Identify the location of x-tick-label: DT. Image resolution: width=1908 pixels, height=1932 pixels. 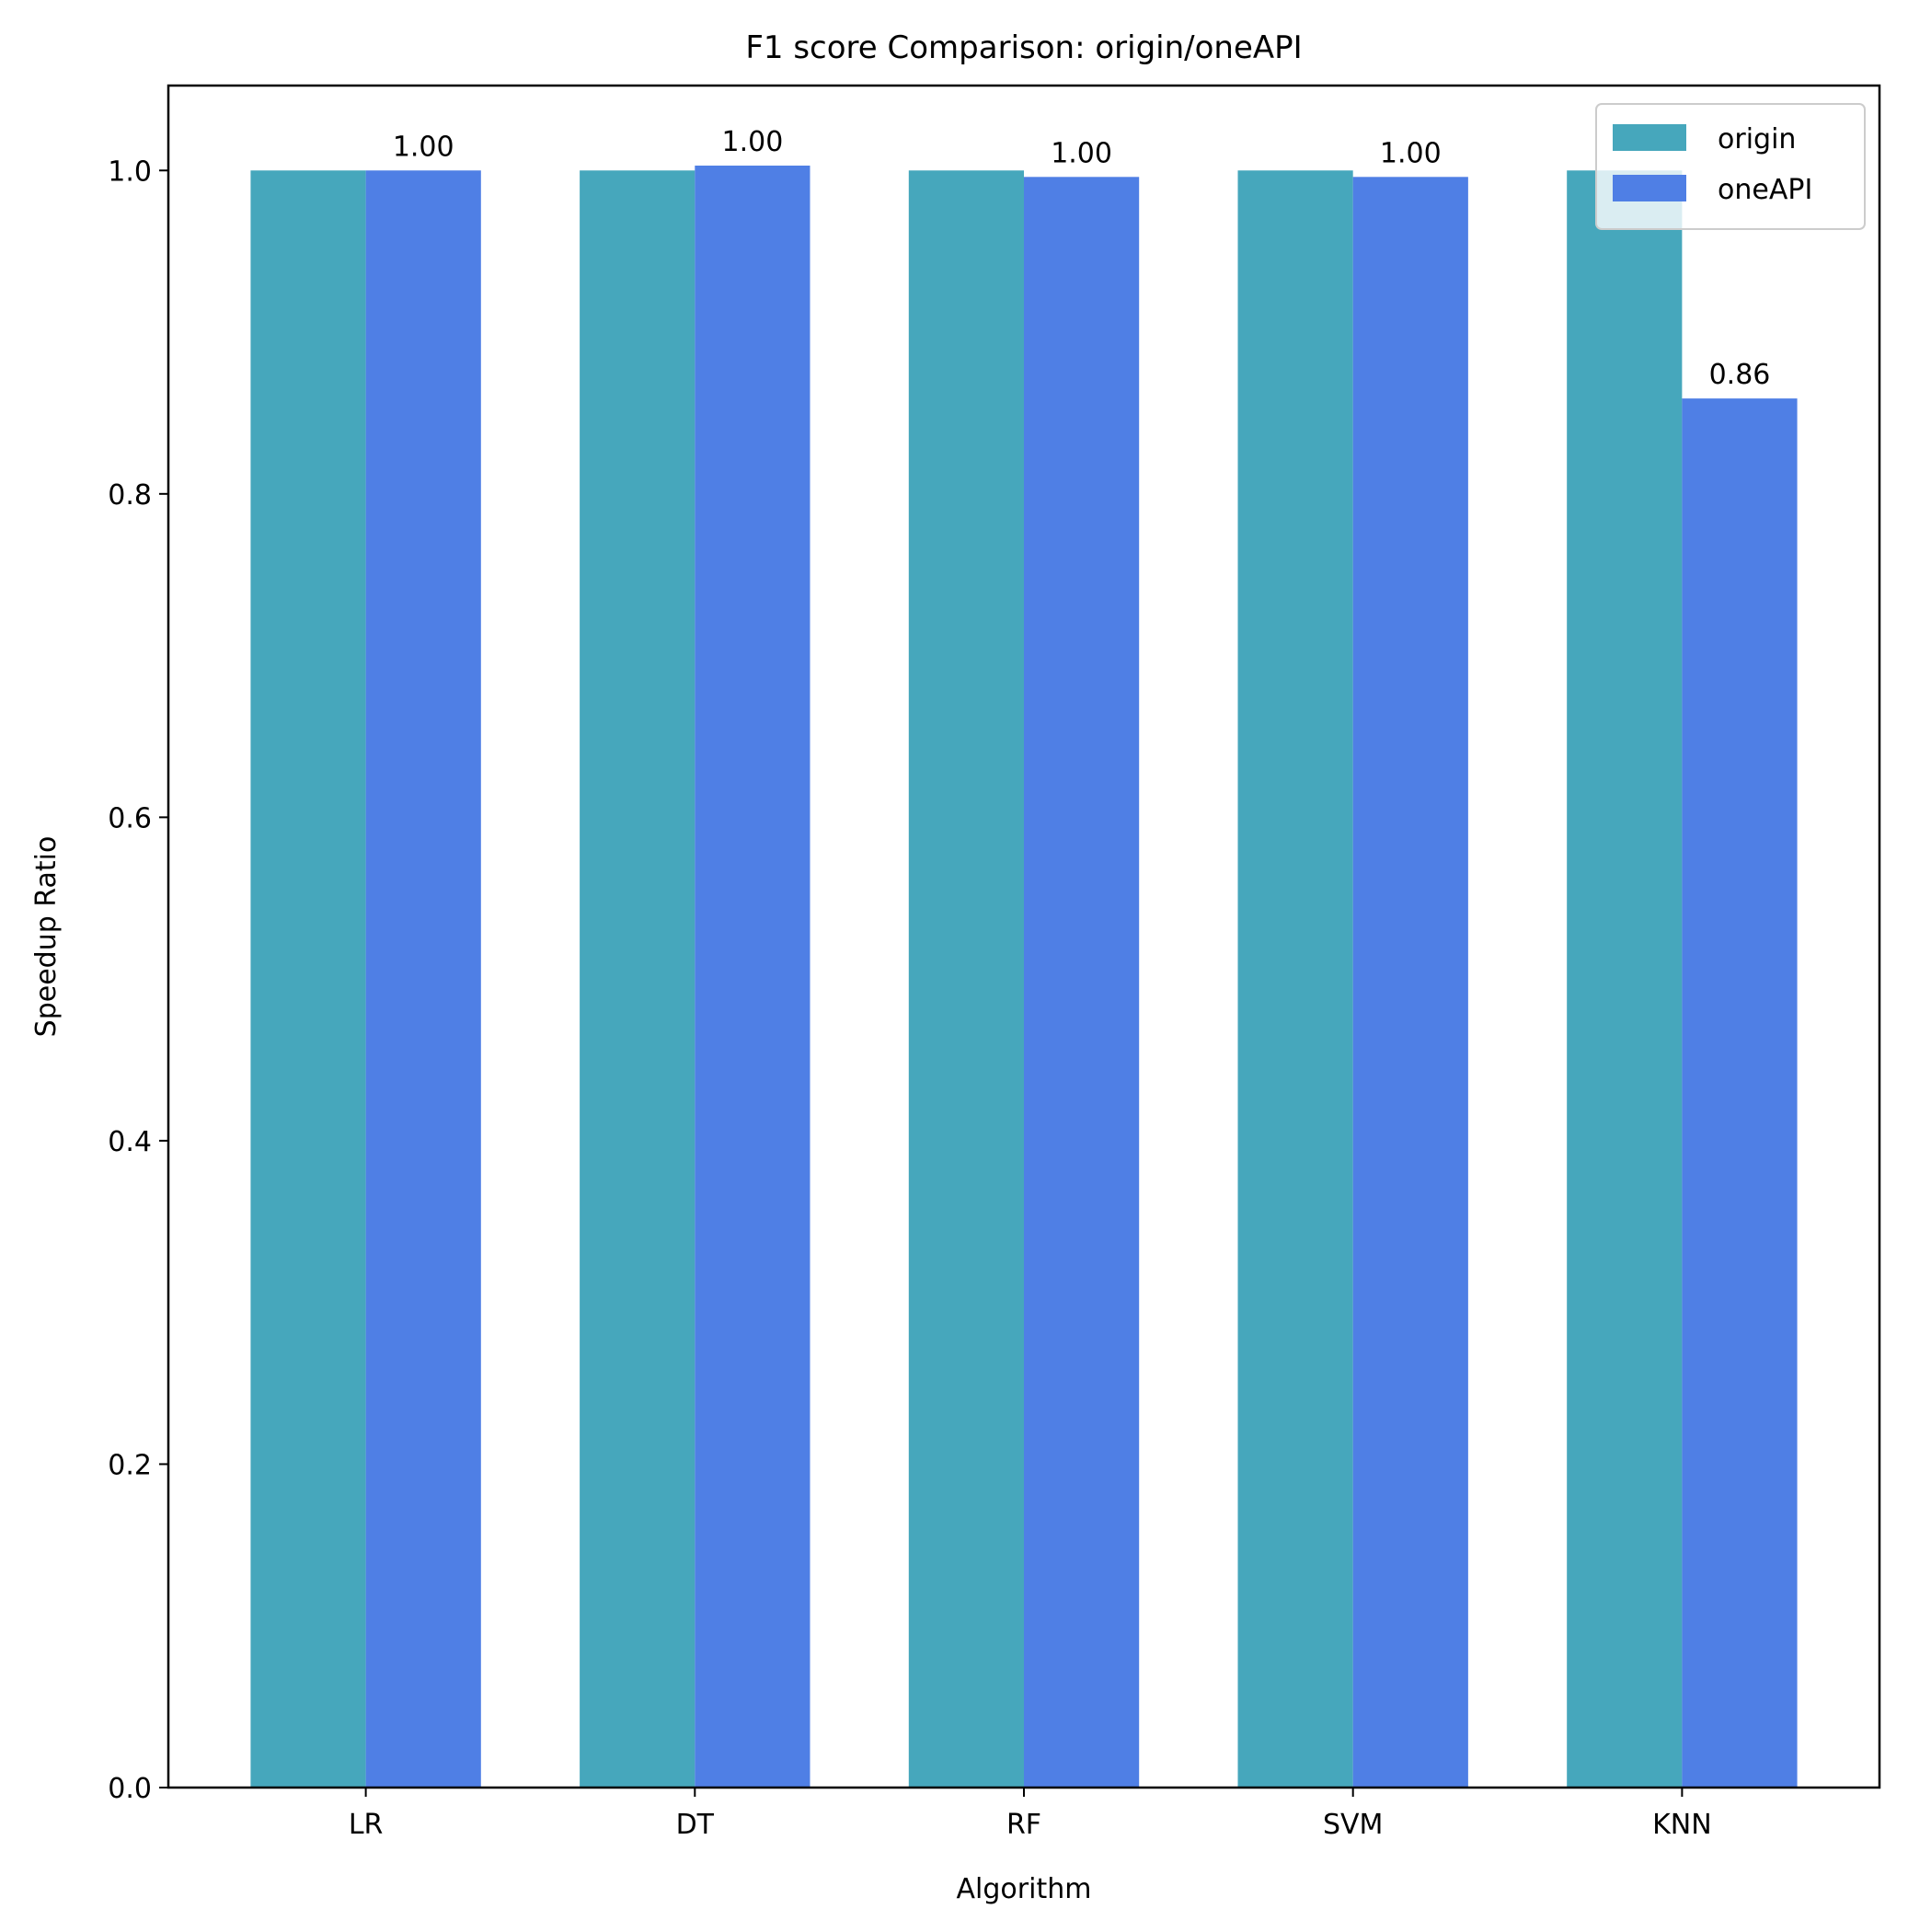
(695, 1825).